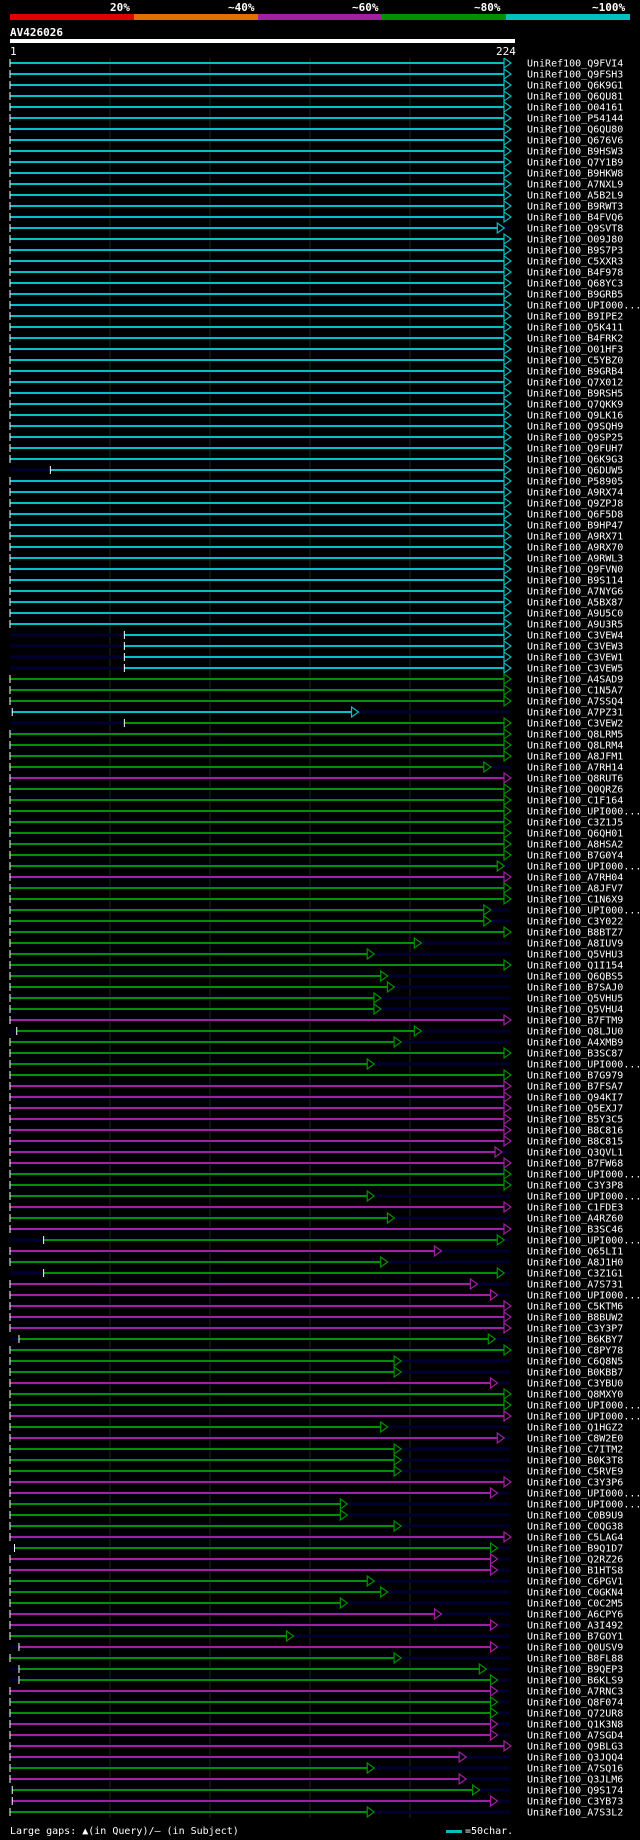 The width and height of the screenshot is (640, 1840). I want to click on hit-row: UniRef100_C3YB73, so click(316, 1801).